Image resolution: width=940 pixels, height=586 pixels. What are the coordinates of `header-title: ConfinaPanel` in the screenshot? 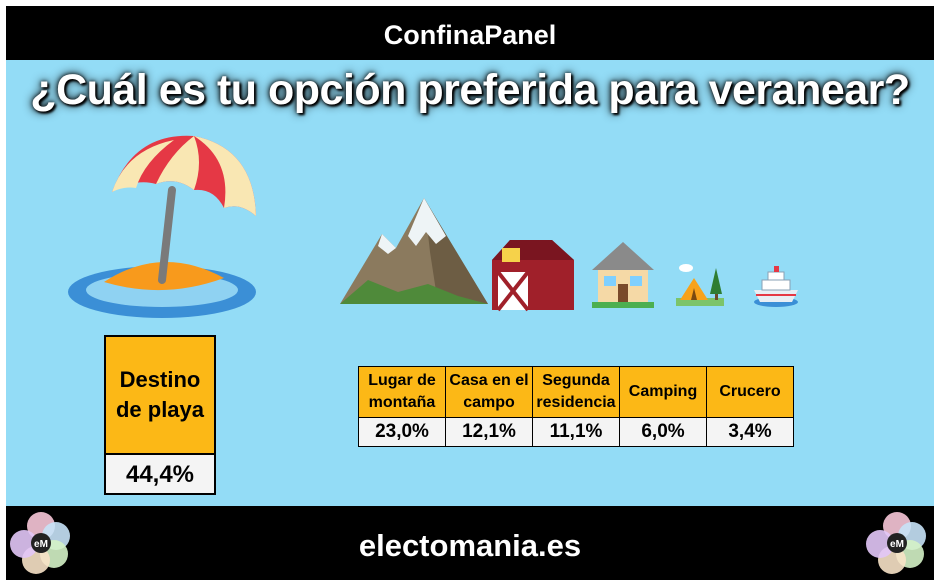 It's located at (470, 33).